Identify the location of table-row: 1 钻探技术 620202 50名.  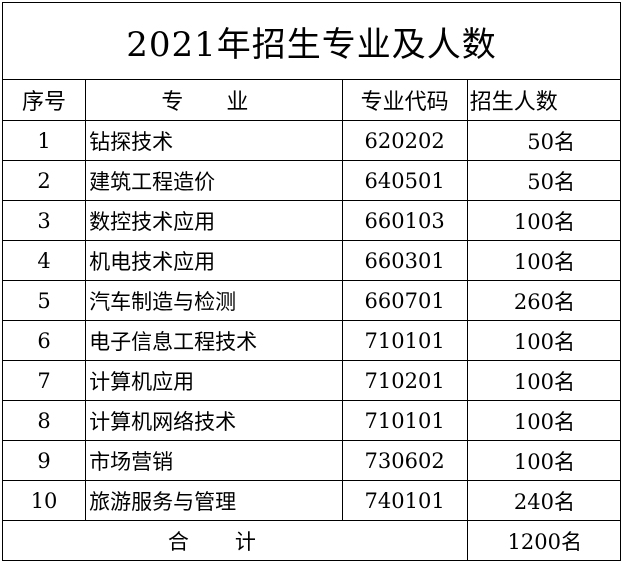
(311, 140).